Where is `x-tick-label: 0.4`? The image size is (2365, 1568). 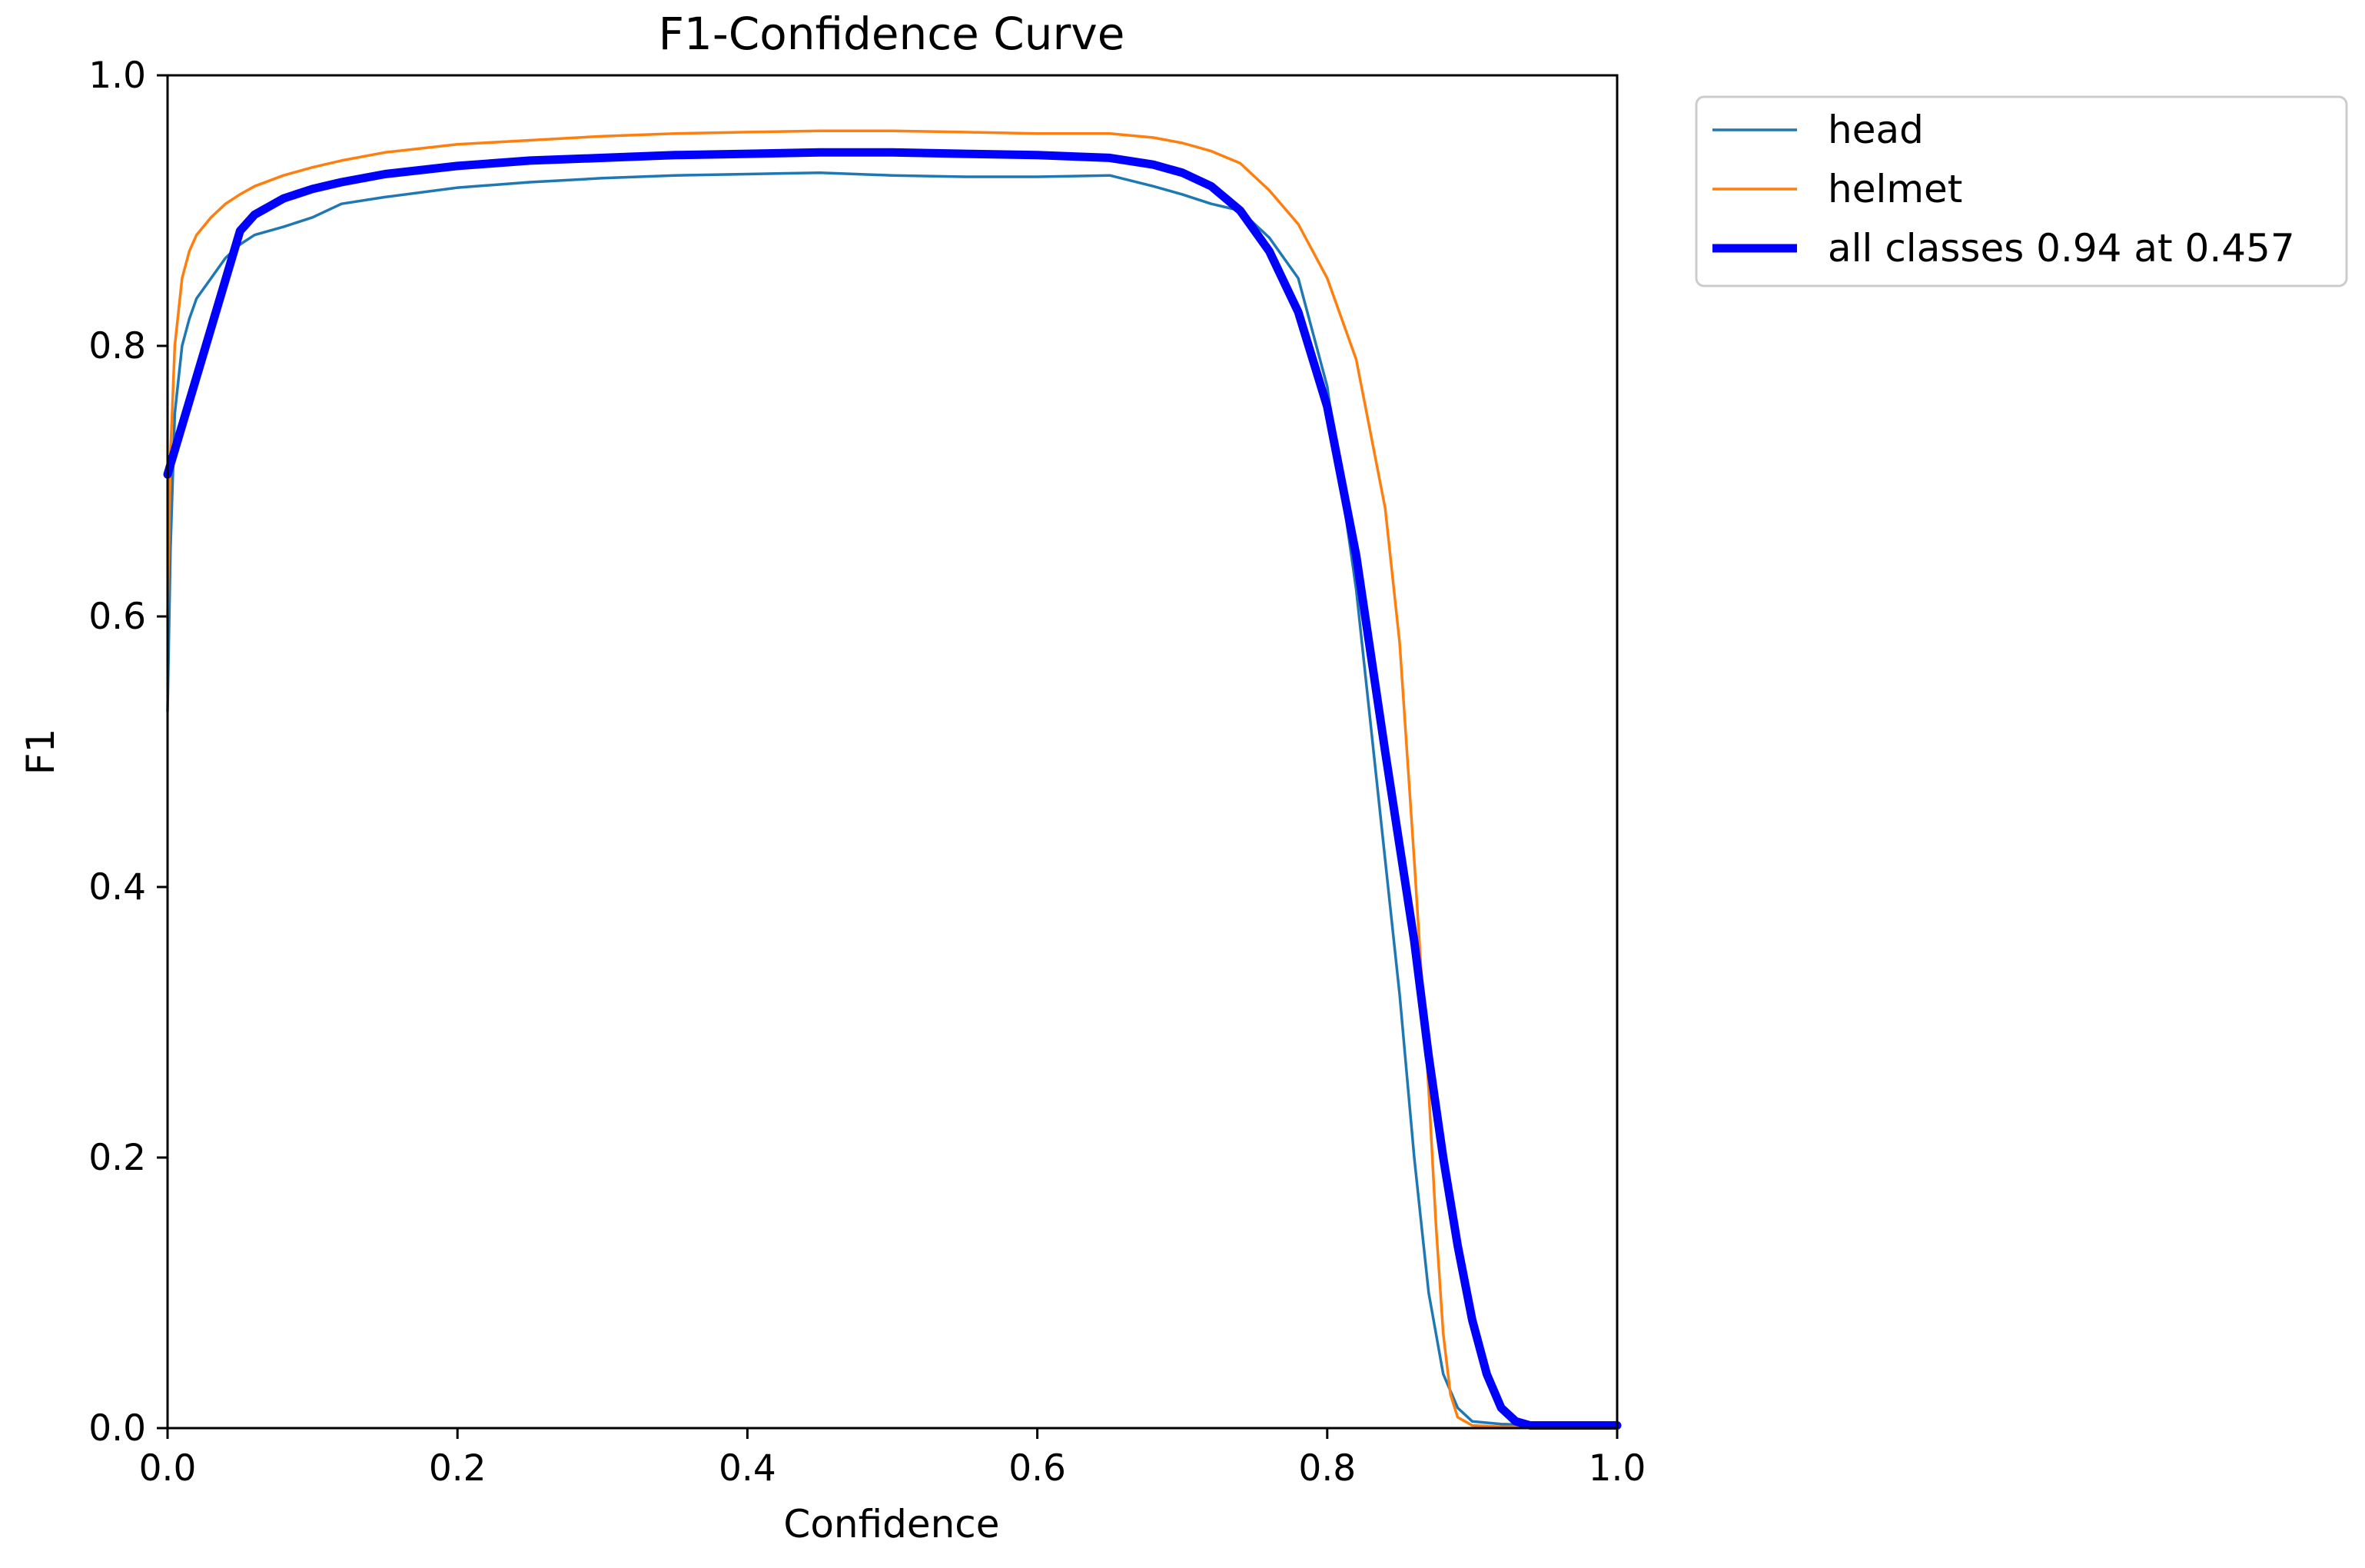
x-tick-label: 0.4 is located at coordinates (747, 1468).